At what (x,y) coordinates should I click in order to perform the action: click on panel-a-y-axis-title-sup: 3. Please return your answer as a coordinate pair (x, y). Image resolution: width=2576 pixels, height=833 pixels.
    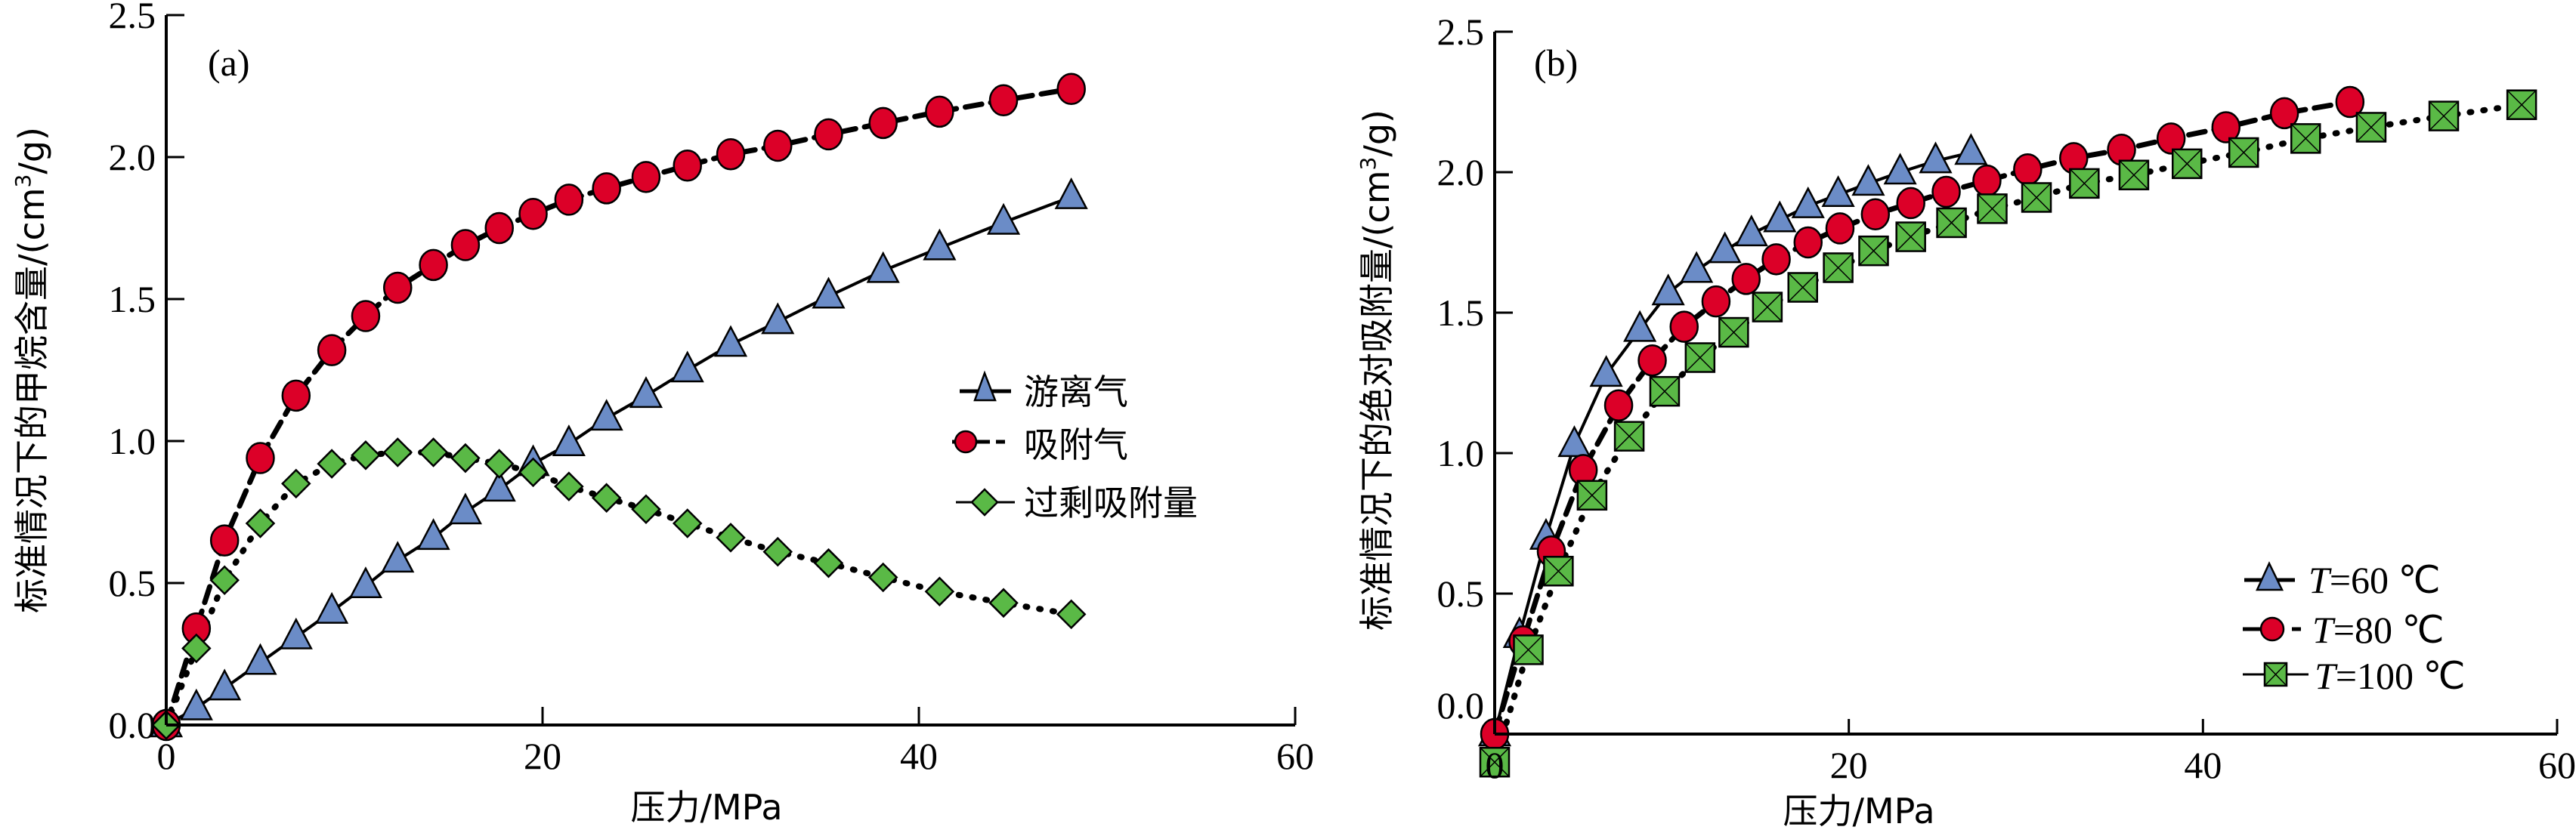
    Looking at the image, I should click on (23, 181).